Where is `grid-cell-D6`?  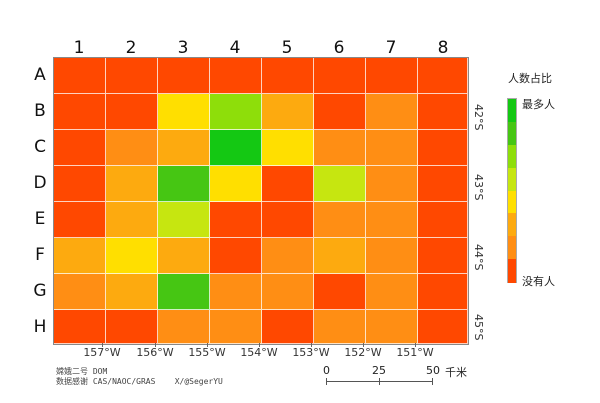 grid-cell-D6 is located at coordinates (340, 184).